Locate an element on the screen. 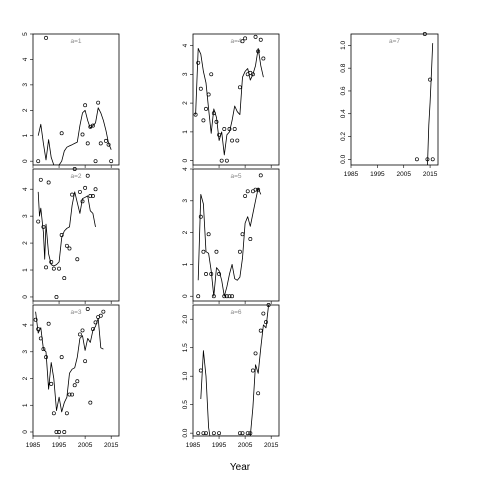 The width and height of the screenshot is (480, 480). y-tick-label: 5 is located at coordinates (25, 34).